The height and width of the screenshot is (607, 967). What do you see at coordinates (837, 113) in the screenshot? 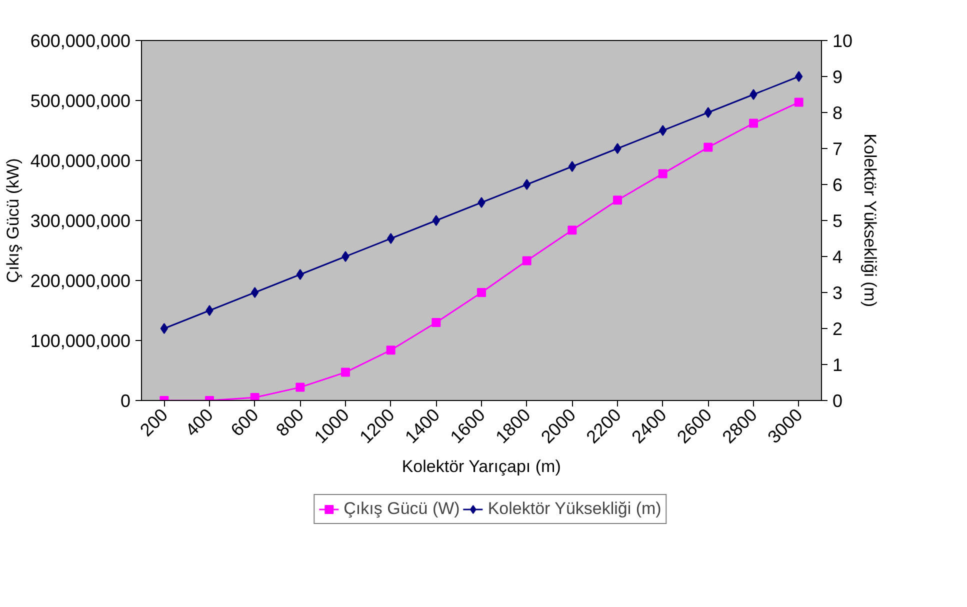
I see `y2-tick-label: 8` at bounding box center [837, 113].